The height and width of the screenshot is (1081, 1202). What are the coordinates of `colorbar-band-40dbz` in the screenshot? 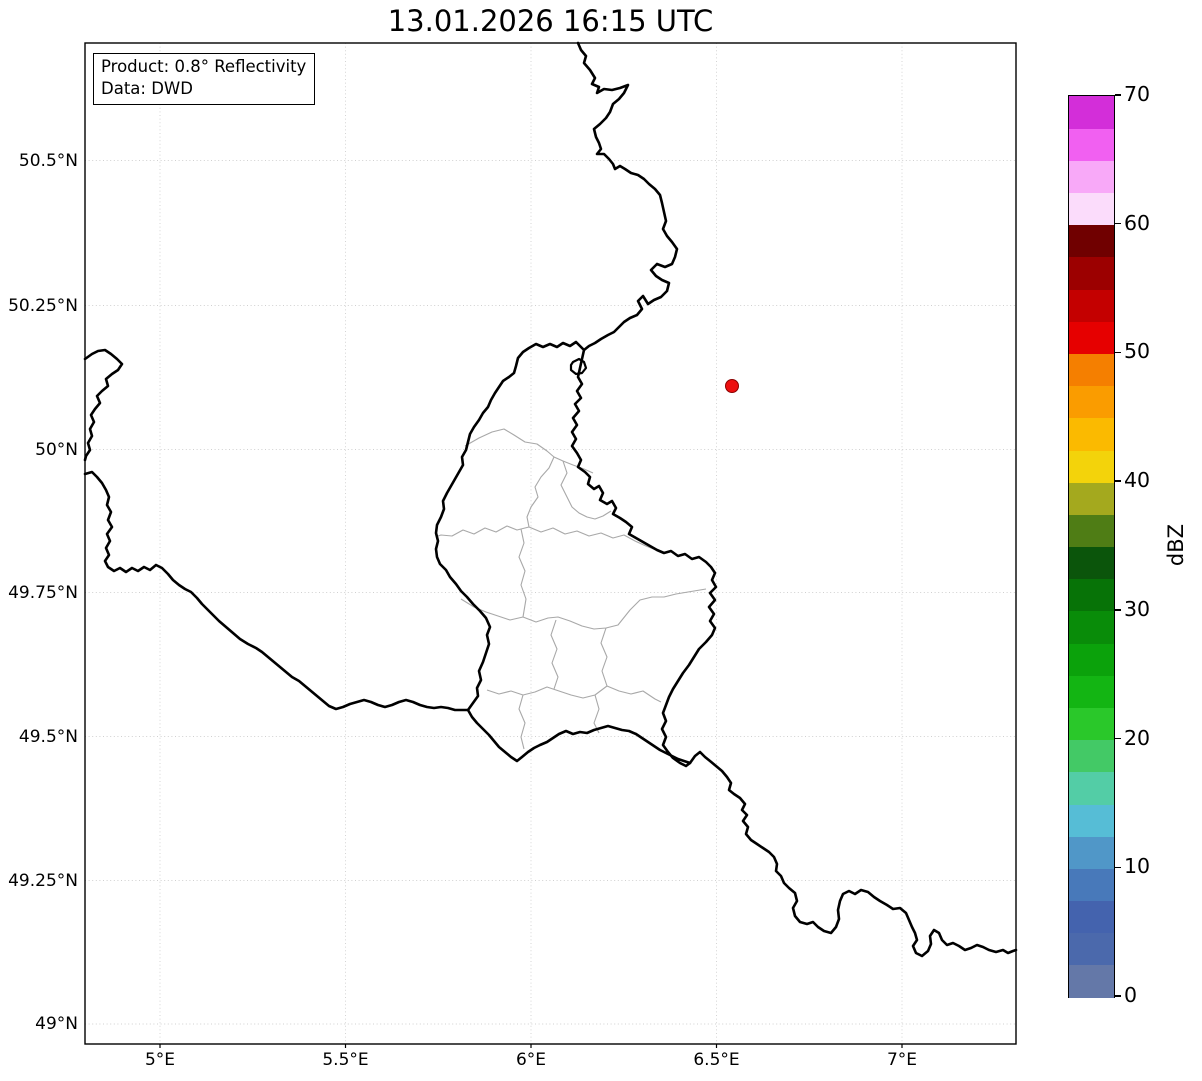 It's located at (1091, 466).